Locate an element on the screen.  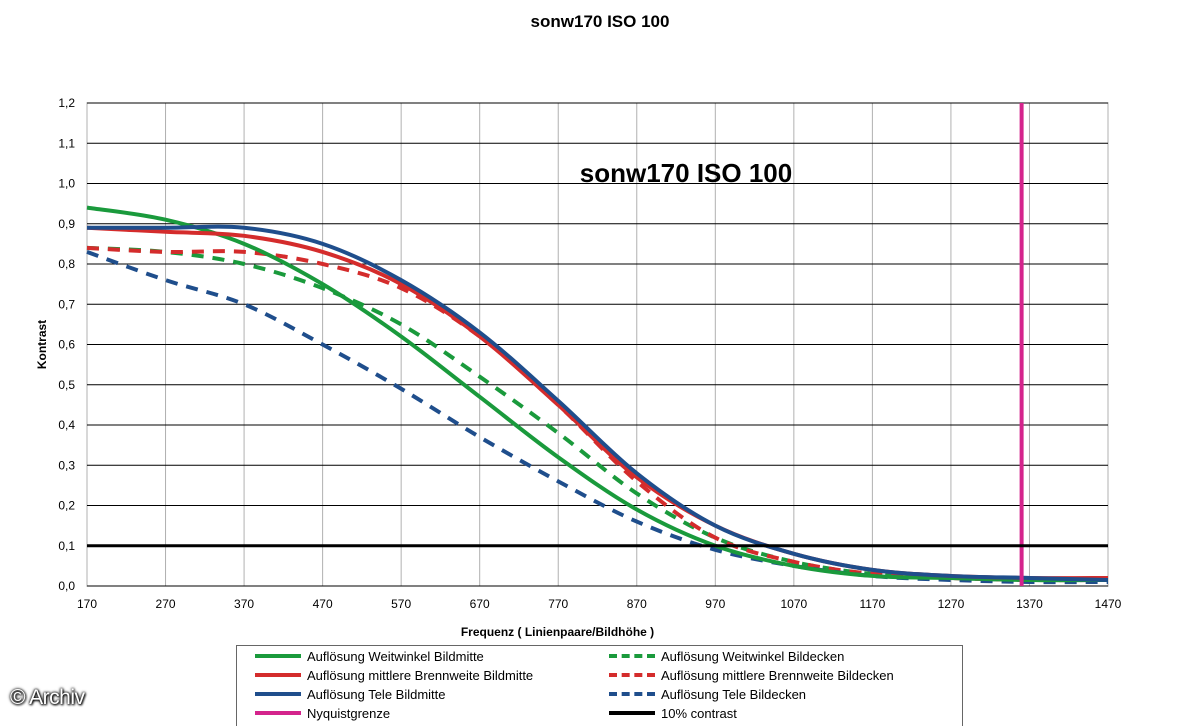
legend-label: Auflösung Weitwinkel Bildecken is located at coordinates (753, 656).